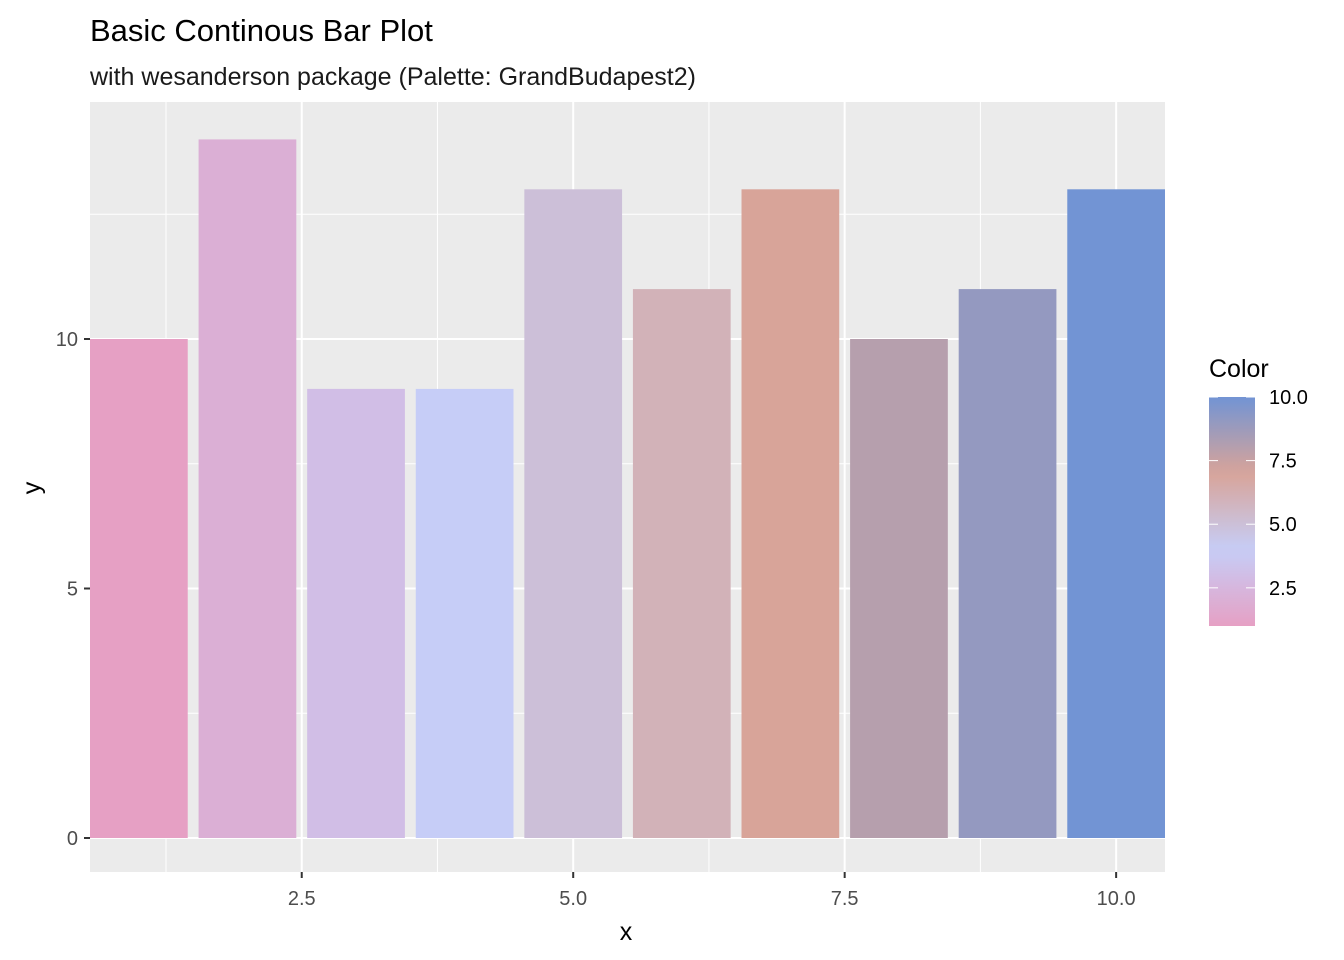 The height and width of the screenshot is (960, 1344). Describe the element at coordinates (1258, 493) in the screenshot. I see `legend-ticks: 2.5 5.0 7.5 10.0` at that location.